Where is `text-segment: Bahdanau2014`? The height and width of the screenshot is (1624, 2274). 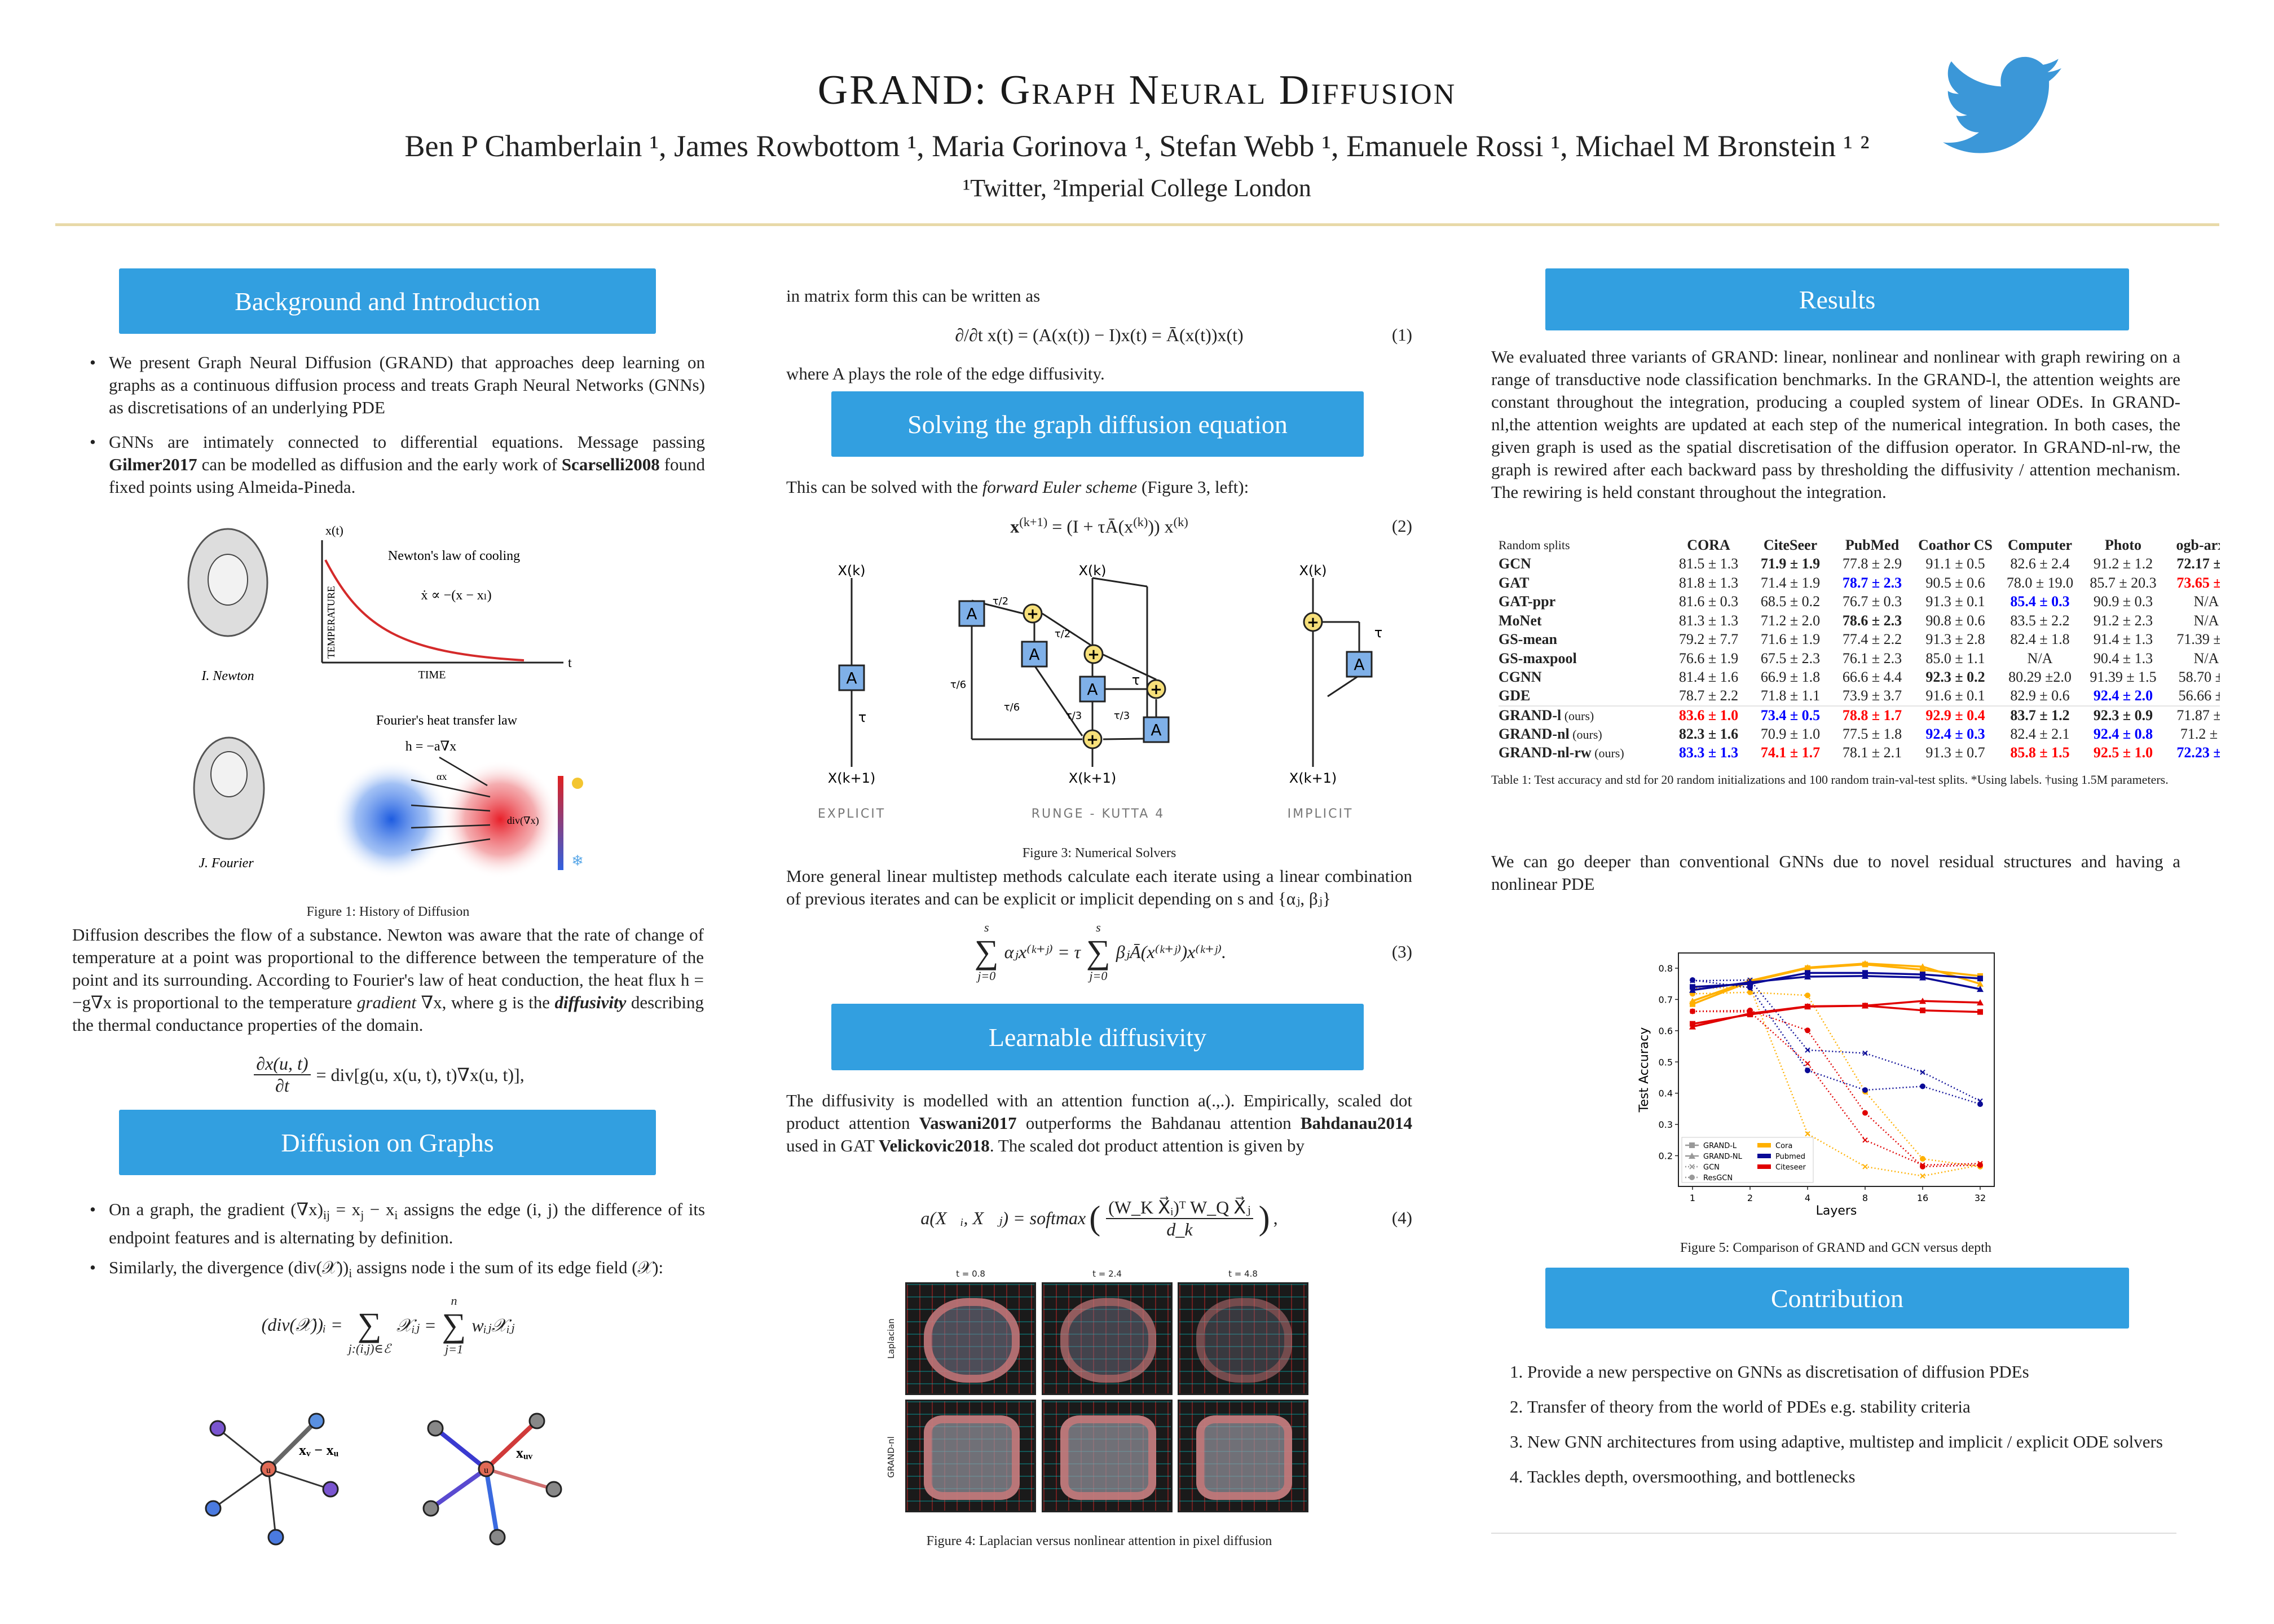
text-segment: Bahdanau2014 is located at coordinates (1356, 1123).